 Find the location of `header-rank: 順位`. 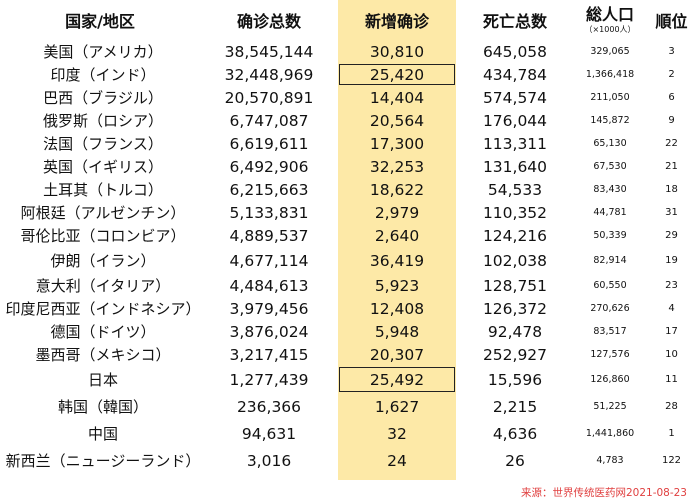

header-rank: 順位 is located at coordinates (671, 21).